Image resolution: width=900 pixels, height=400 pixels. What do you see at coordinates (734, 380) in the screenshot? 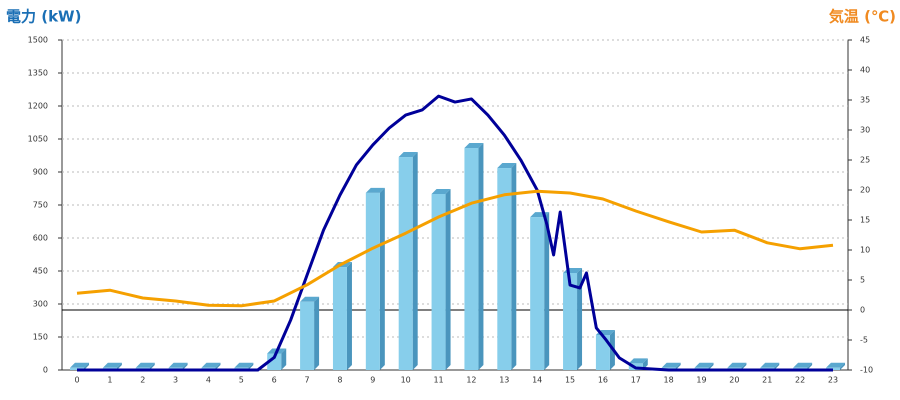
I see `x-tick-label: 20` at bounding box center [734, 380].